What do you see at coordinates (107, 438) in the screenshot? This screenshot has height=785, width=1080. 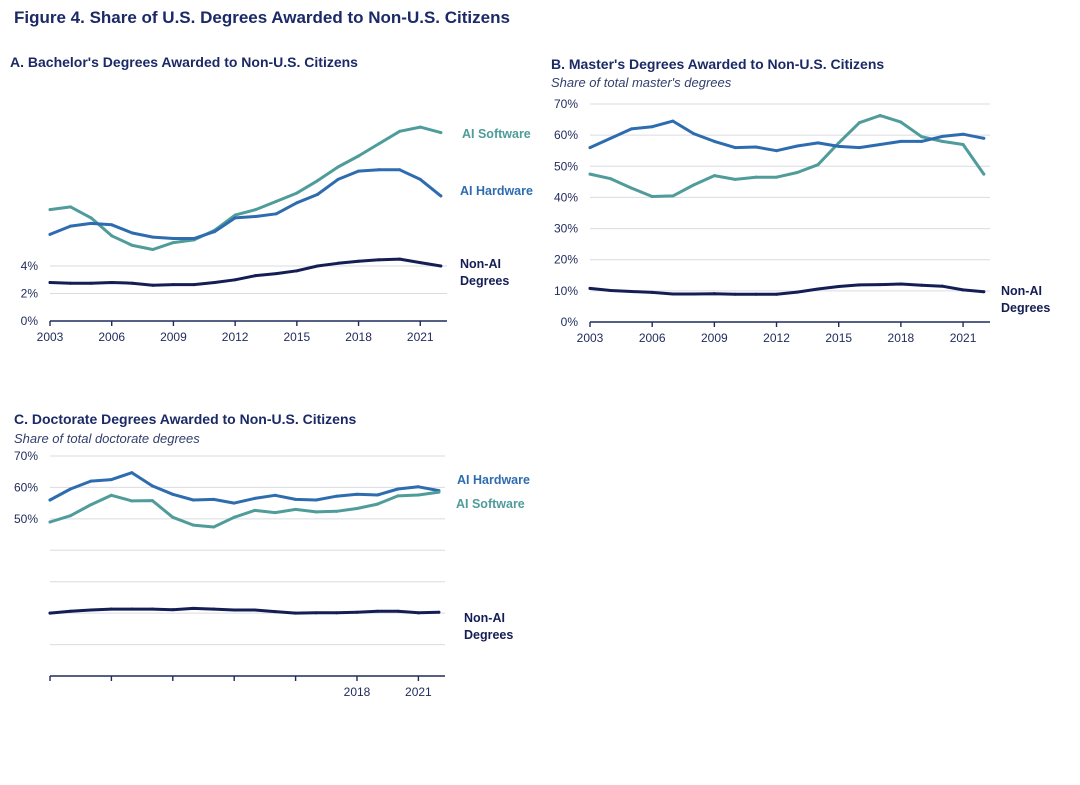 I see `panel-c-subtitle: Share of total doctorate degrees` at bounding box center [107, 438].